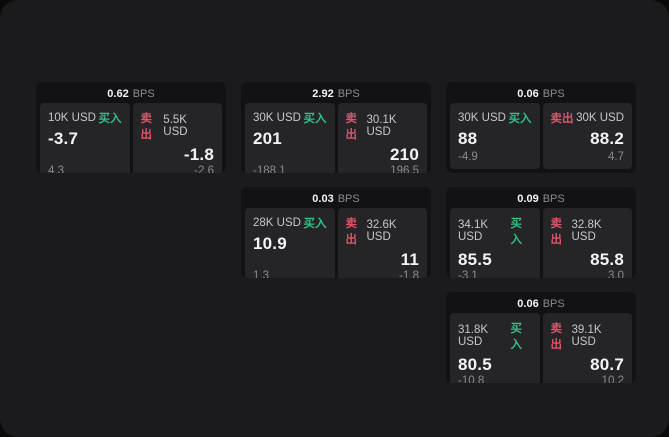 This screenshot has width=669, height=437. Describe the element at coordinates (198, 154) in the screenshot. I see `sell-price: -1.8` at that location.